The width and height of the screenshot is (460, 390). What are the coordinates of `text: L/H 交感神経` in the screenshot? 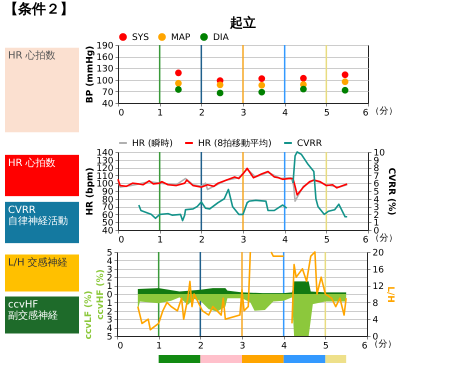 It's located at (38, 262).